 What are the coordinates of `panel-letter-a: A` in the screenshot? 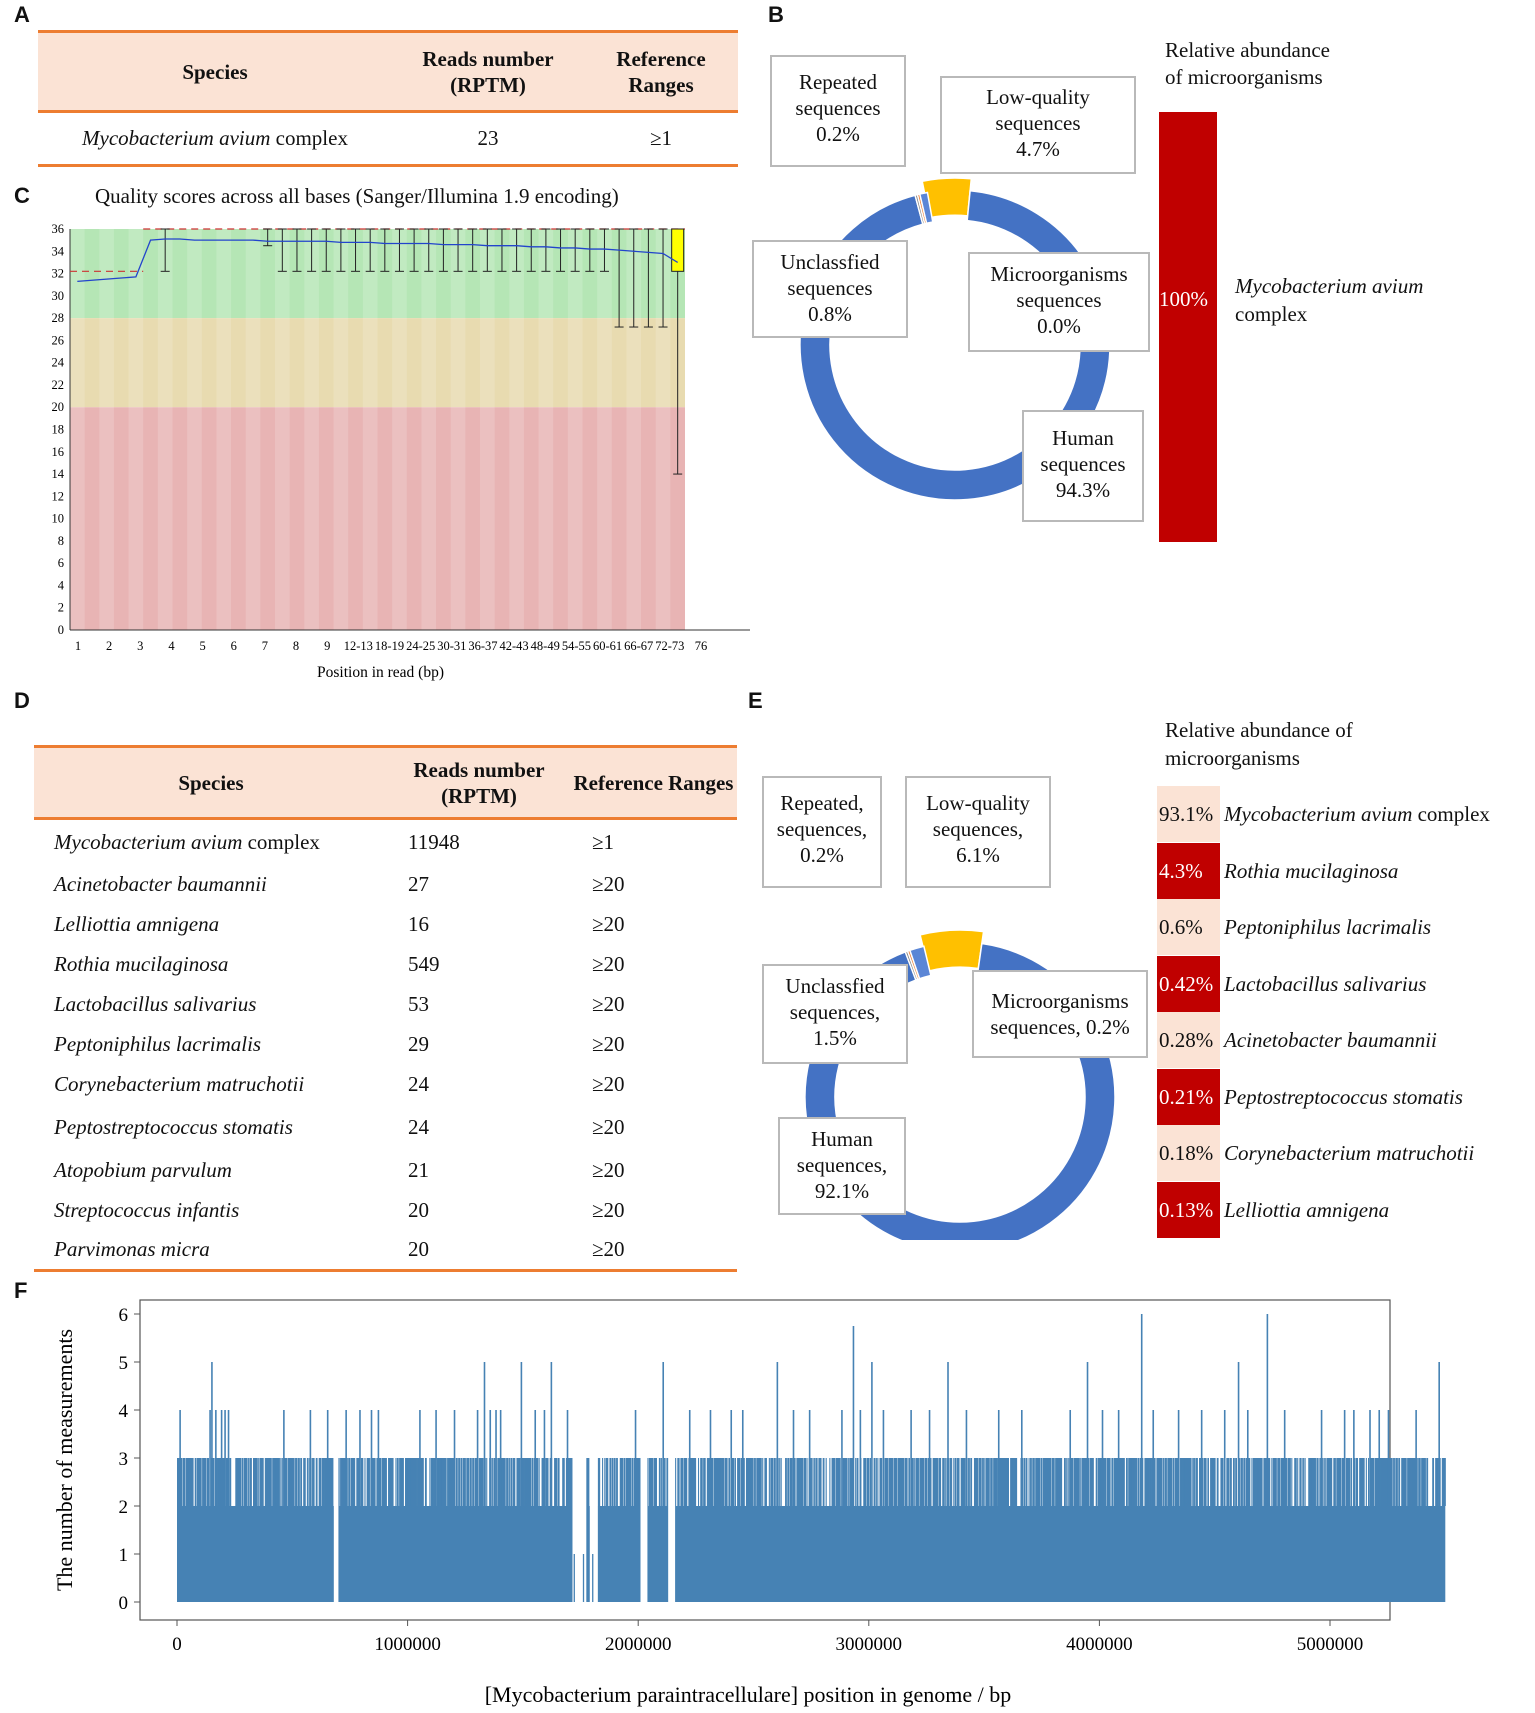 It's located at (22, 14).